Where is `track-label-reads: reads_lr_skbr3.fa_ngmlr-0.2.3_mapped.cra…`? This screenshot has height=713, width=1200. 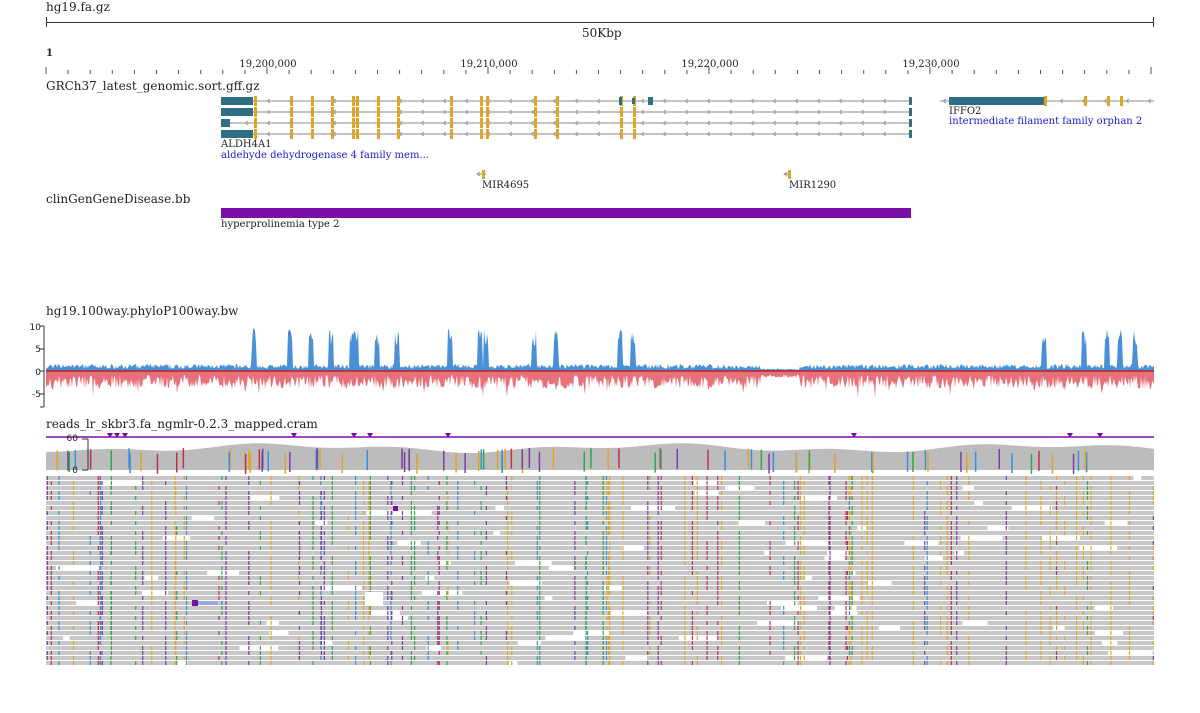 track-label-reads: reads_lr_skbr3.fa_ngmlr-0.2.3_mapped.cra… is located at coordinates (182, 424).